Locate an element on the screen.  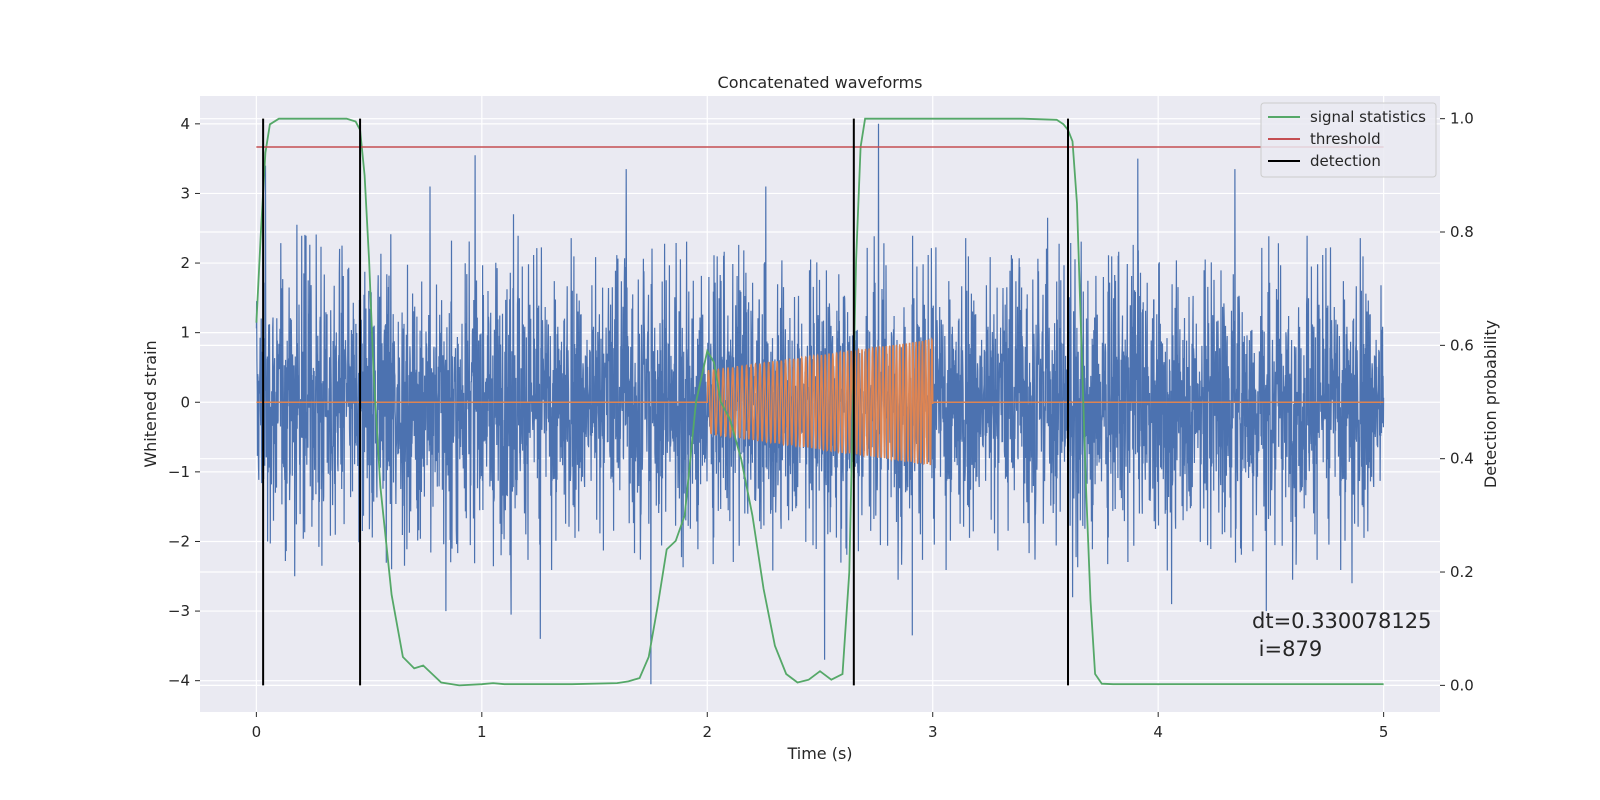
template-line is located at coordinates (820, 401).